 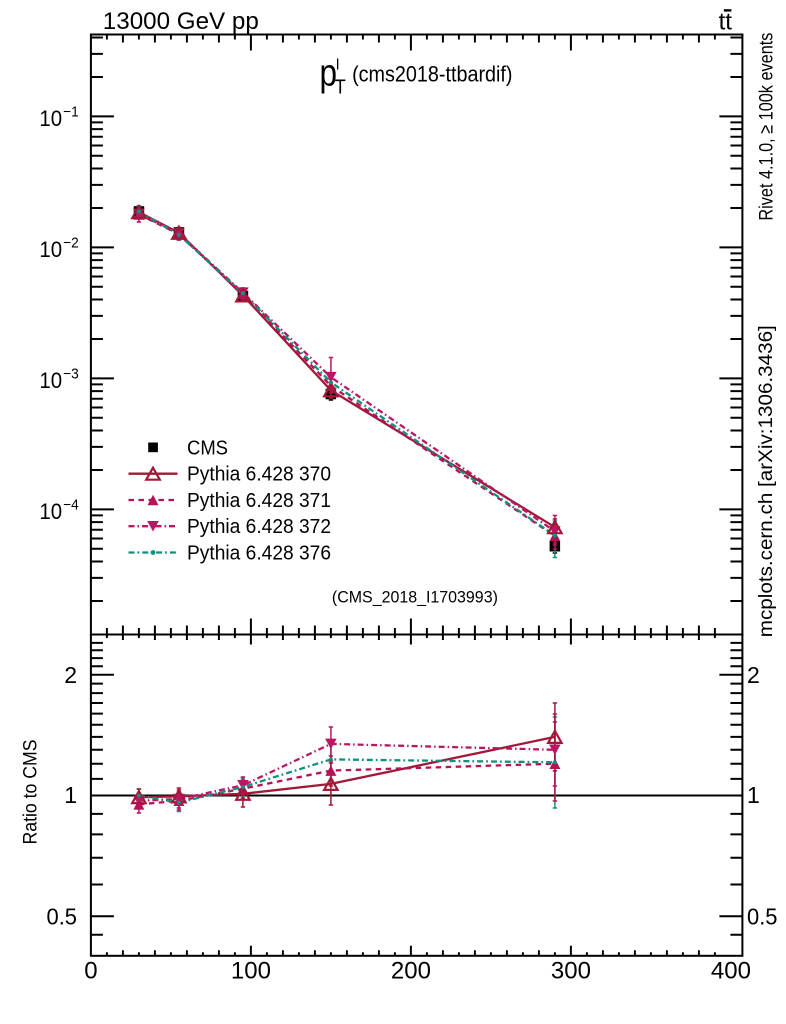 What do you see at coordinates (340, 88) in the screenshot?
I see `svg-text: T` at bounding box center [340, 88].